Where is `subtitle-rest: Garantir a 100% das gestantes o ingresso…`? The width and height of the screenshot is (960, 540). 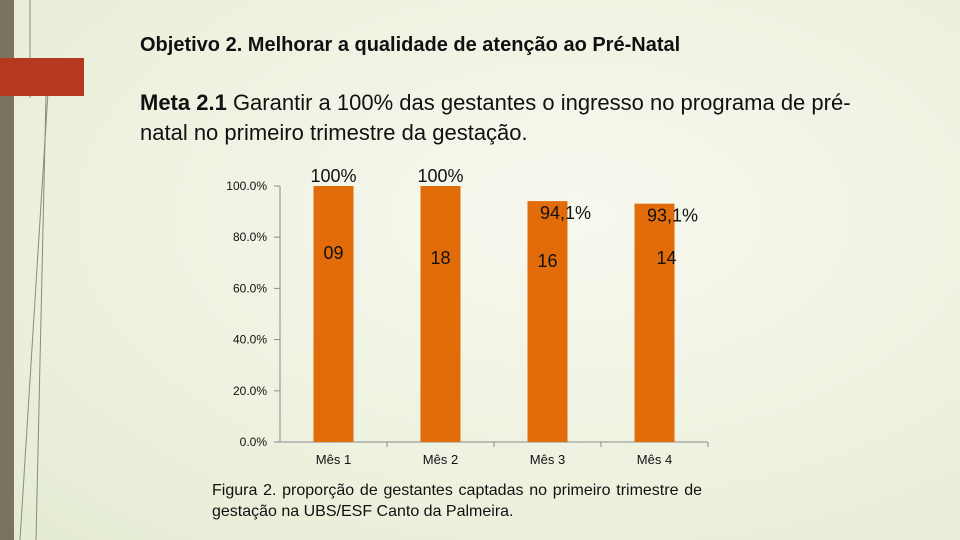 subtitle-rest: Garantir a 100% das gestantes o ingresso… is located at coordinates (495, 117).